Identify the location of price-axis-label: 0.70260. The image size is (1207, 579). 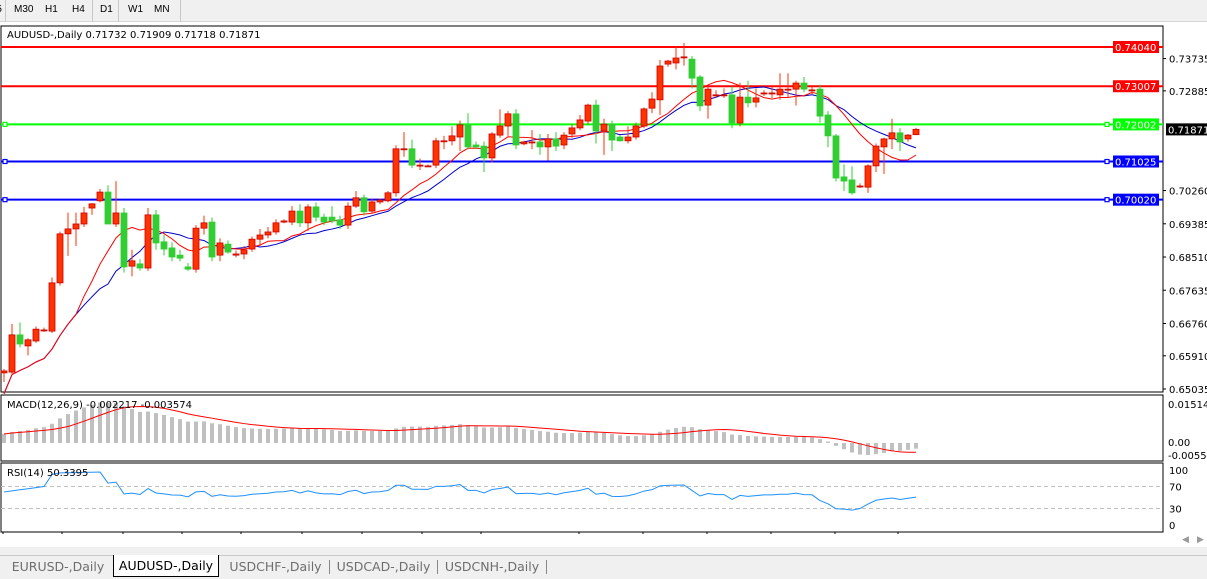
(1188, 192).